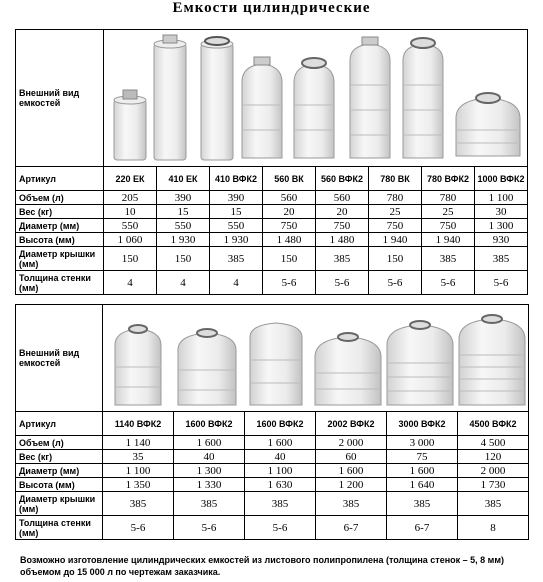 This screenshot has height=582, width=543. Describe the element at coordinates (138, 365) in the screenshot. I see `tank-1140-vfk2-image` at that location.